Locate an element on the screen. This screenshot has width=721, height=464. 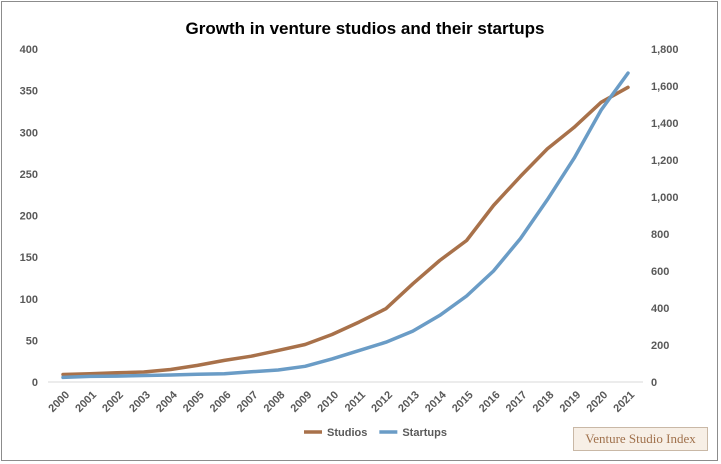
x-tick-label: 2005 is located at coordinates (194, 402).